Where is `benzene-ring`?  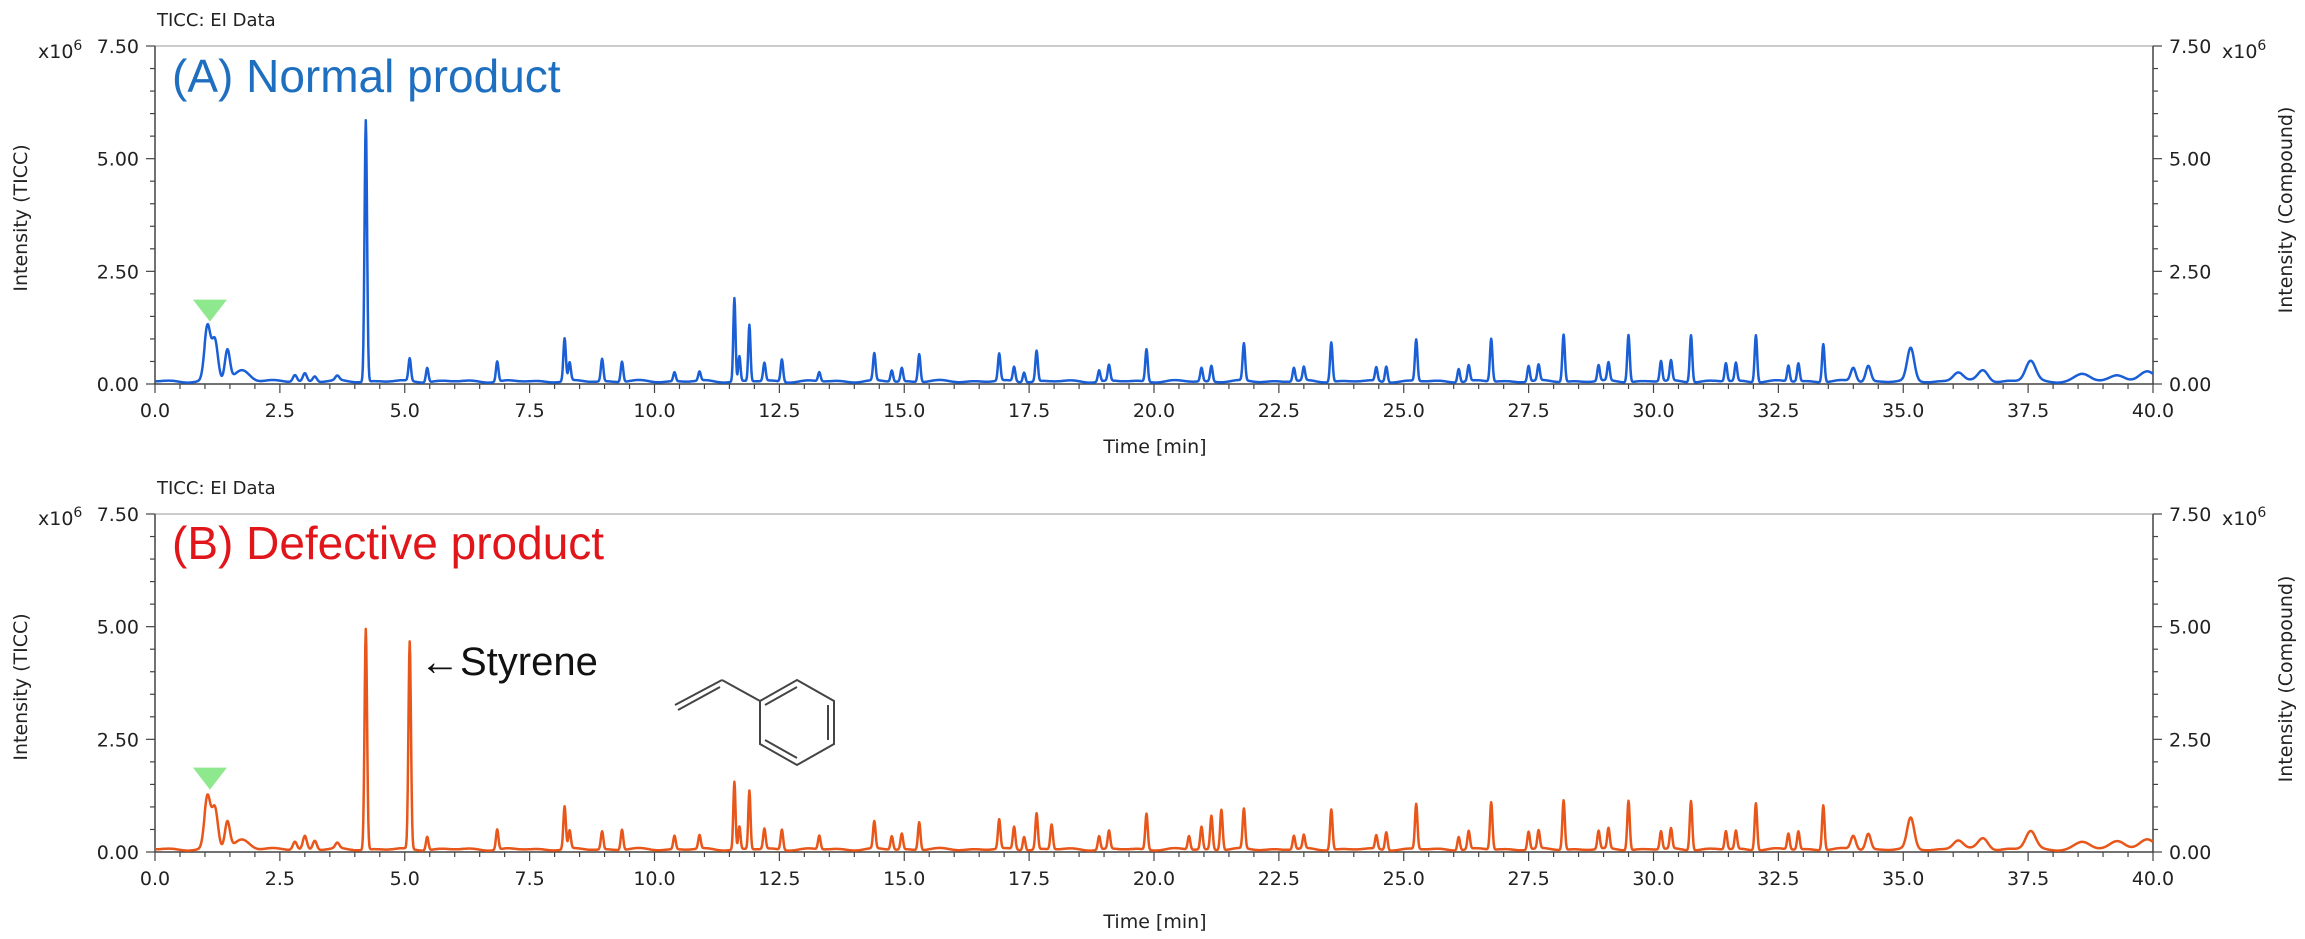
benzene-ring is located at coordinates (797, 722).